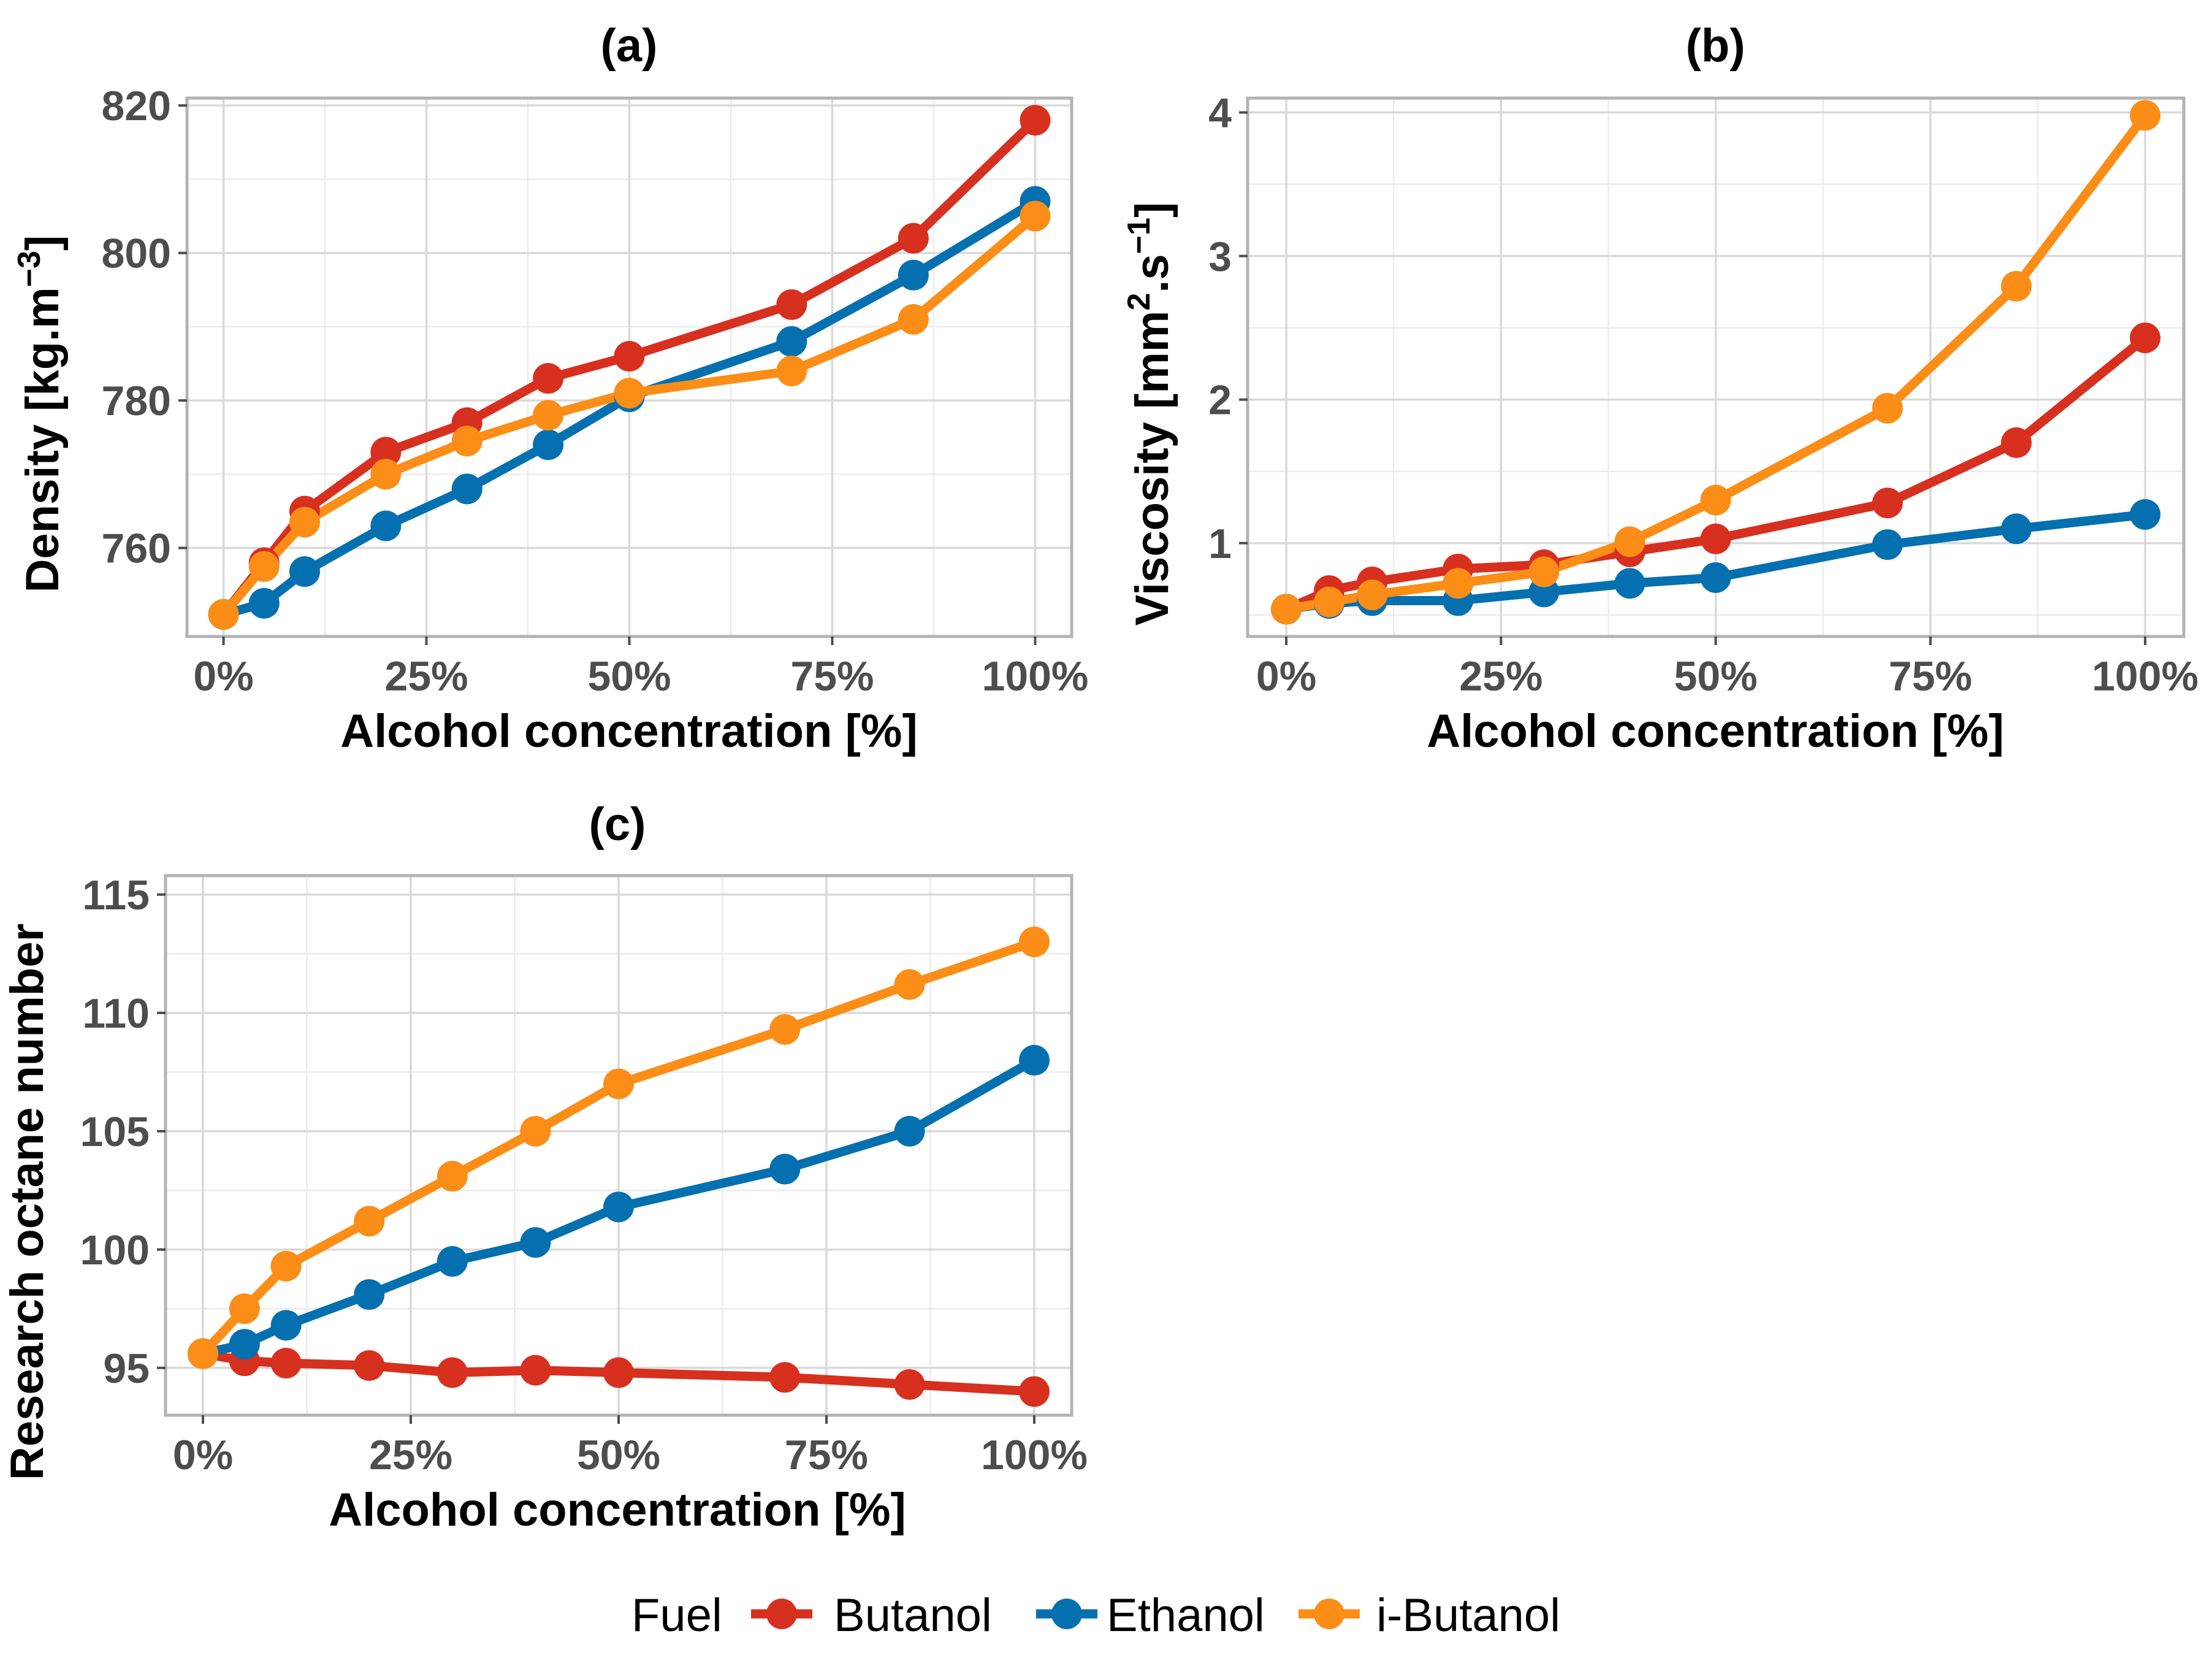 This screenshot has height=1666, width=2212. I want to click on panel-b-y-tick-label: 1, so click(1220, 544).